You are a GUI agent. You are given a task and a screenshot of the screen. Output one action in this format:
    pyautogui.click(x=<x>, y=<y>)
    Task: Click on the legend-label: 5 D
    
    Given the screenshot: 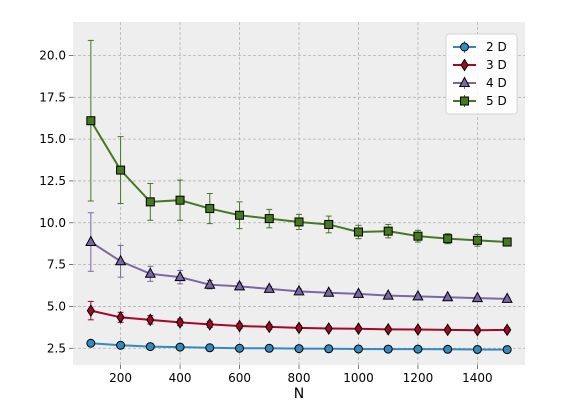 What is the action you would take?
    pyautogui.click(x=496, y=101)
    